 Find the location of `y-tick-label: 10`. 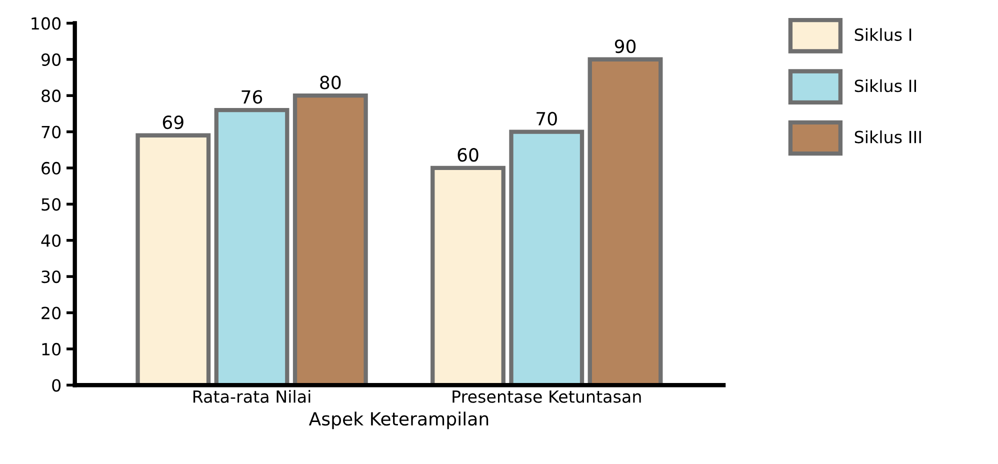

y-tick-label: 10 is located at coordinates (51, 349).